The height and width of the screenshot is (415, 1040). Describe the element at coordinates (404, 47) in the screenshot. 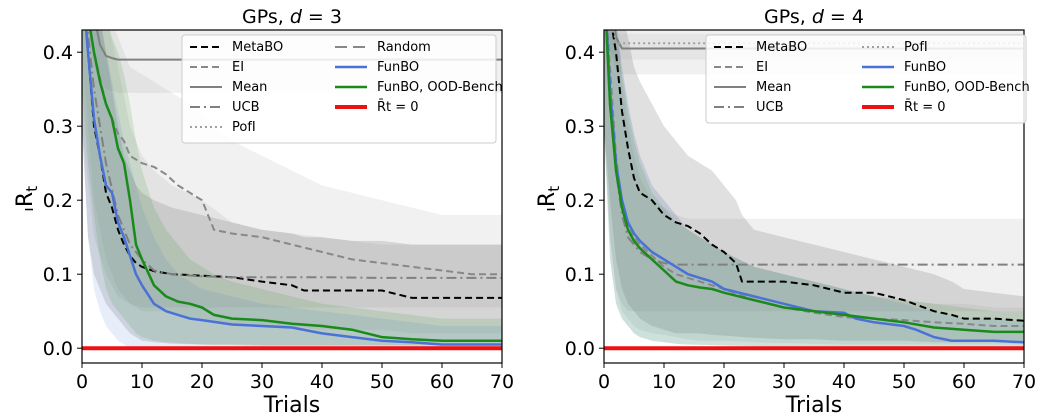

I see `legend-label: Random` at that location.